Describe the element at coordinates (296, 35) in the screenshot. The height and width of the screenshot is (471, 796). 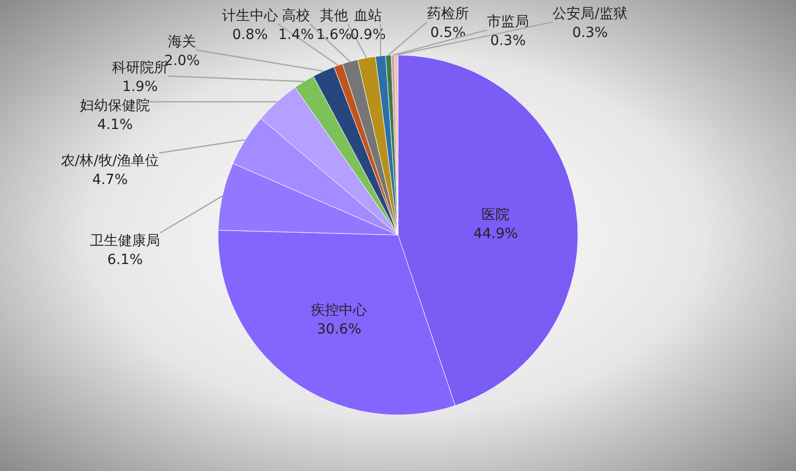
I see `data-label: 1.4%` at that location.